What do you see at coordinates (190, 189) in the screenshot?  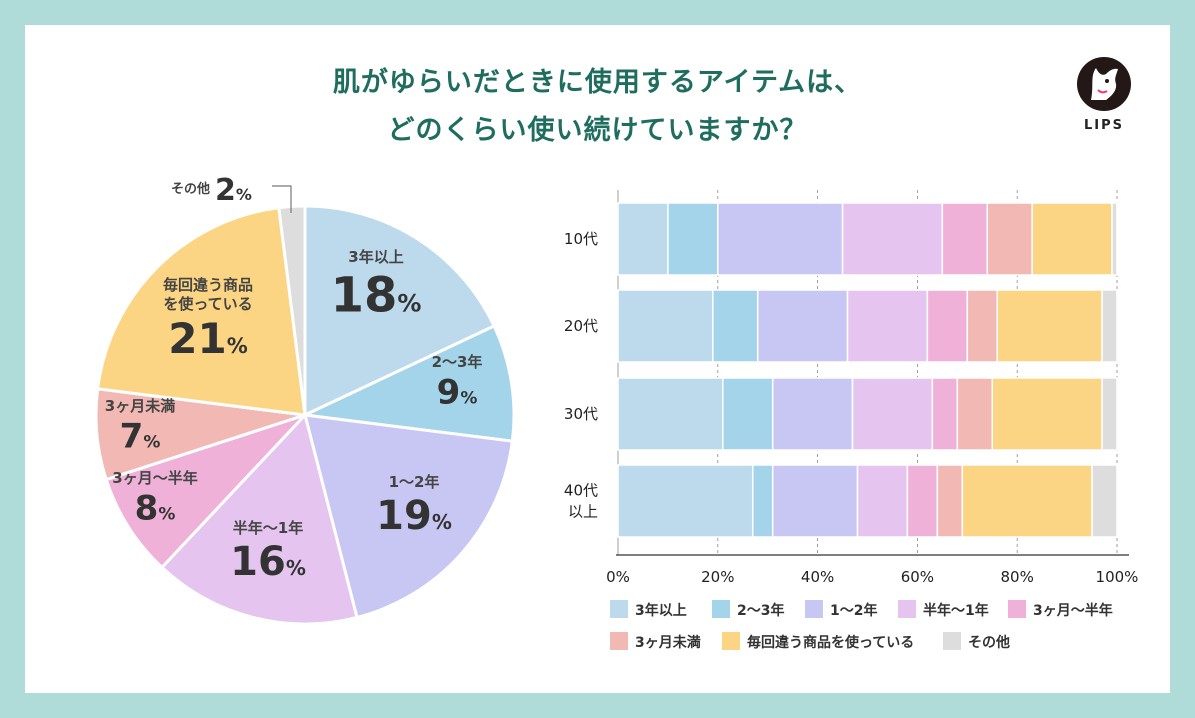 I see `pie-label-other: その他` at bounding box center [190, 189].